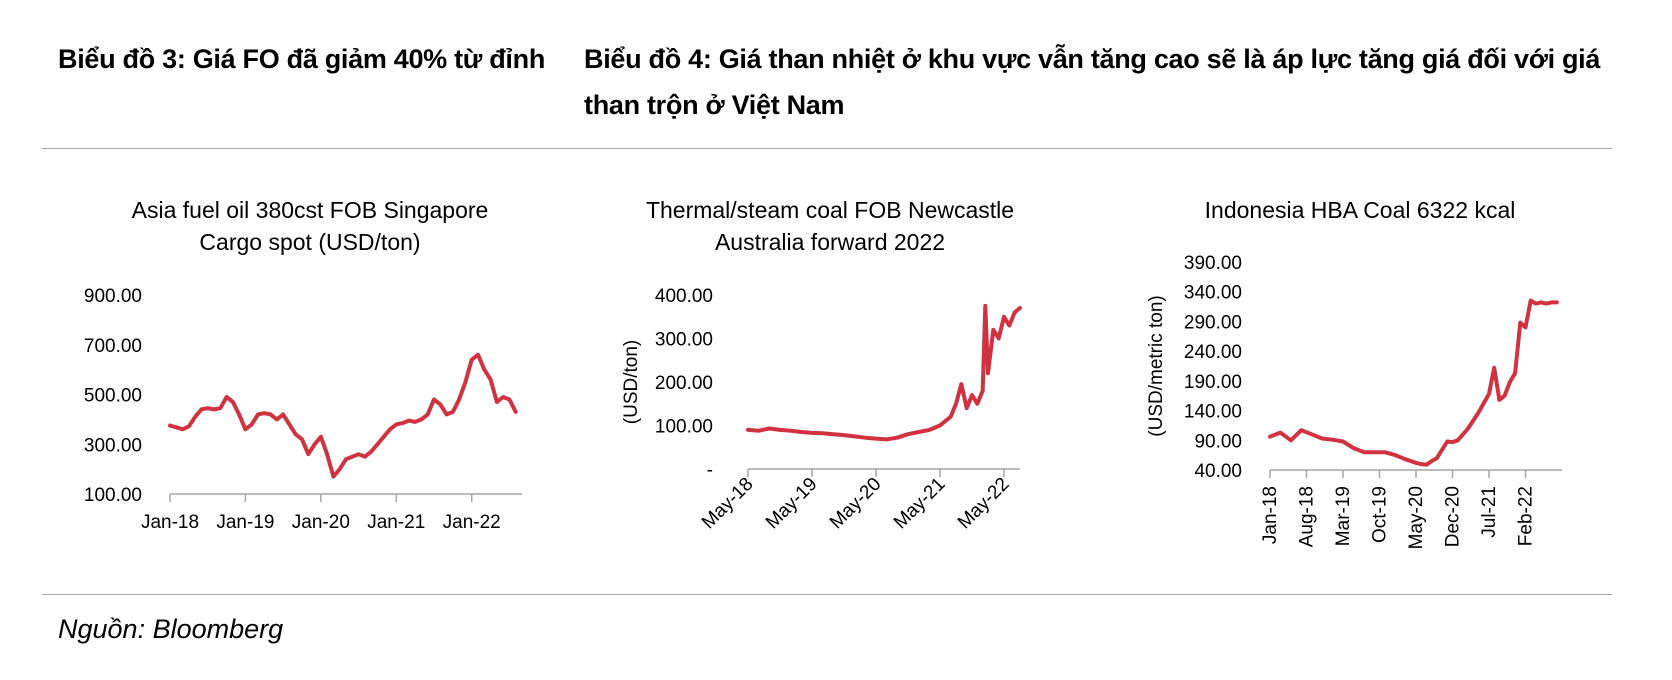  I want to click on bottom-divider, so click(827, 594).